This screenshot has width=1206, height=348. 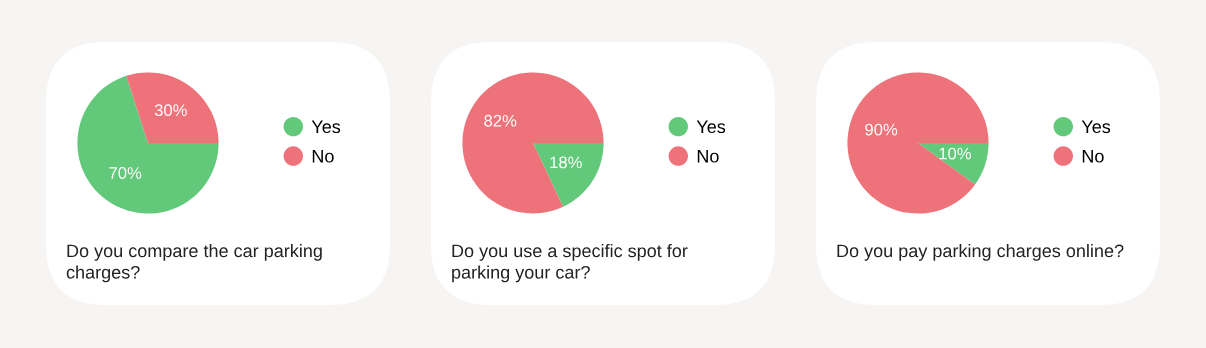 I want to click on data-label: 90%, so click(x=881, y=129).